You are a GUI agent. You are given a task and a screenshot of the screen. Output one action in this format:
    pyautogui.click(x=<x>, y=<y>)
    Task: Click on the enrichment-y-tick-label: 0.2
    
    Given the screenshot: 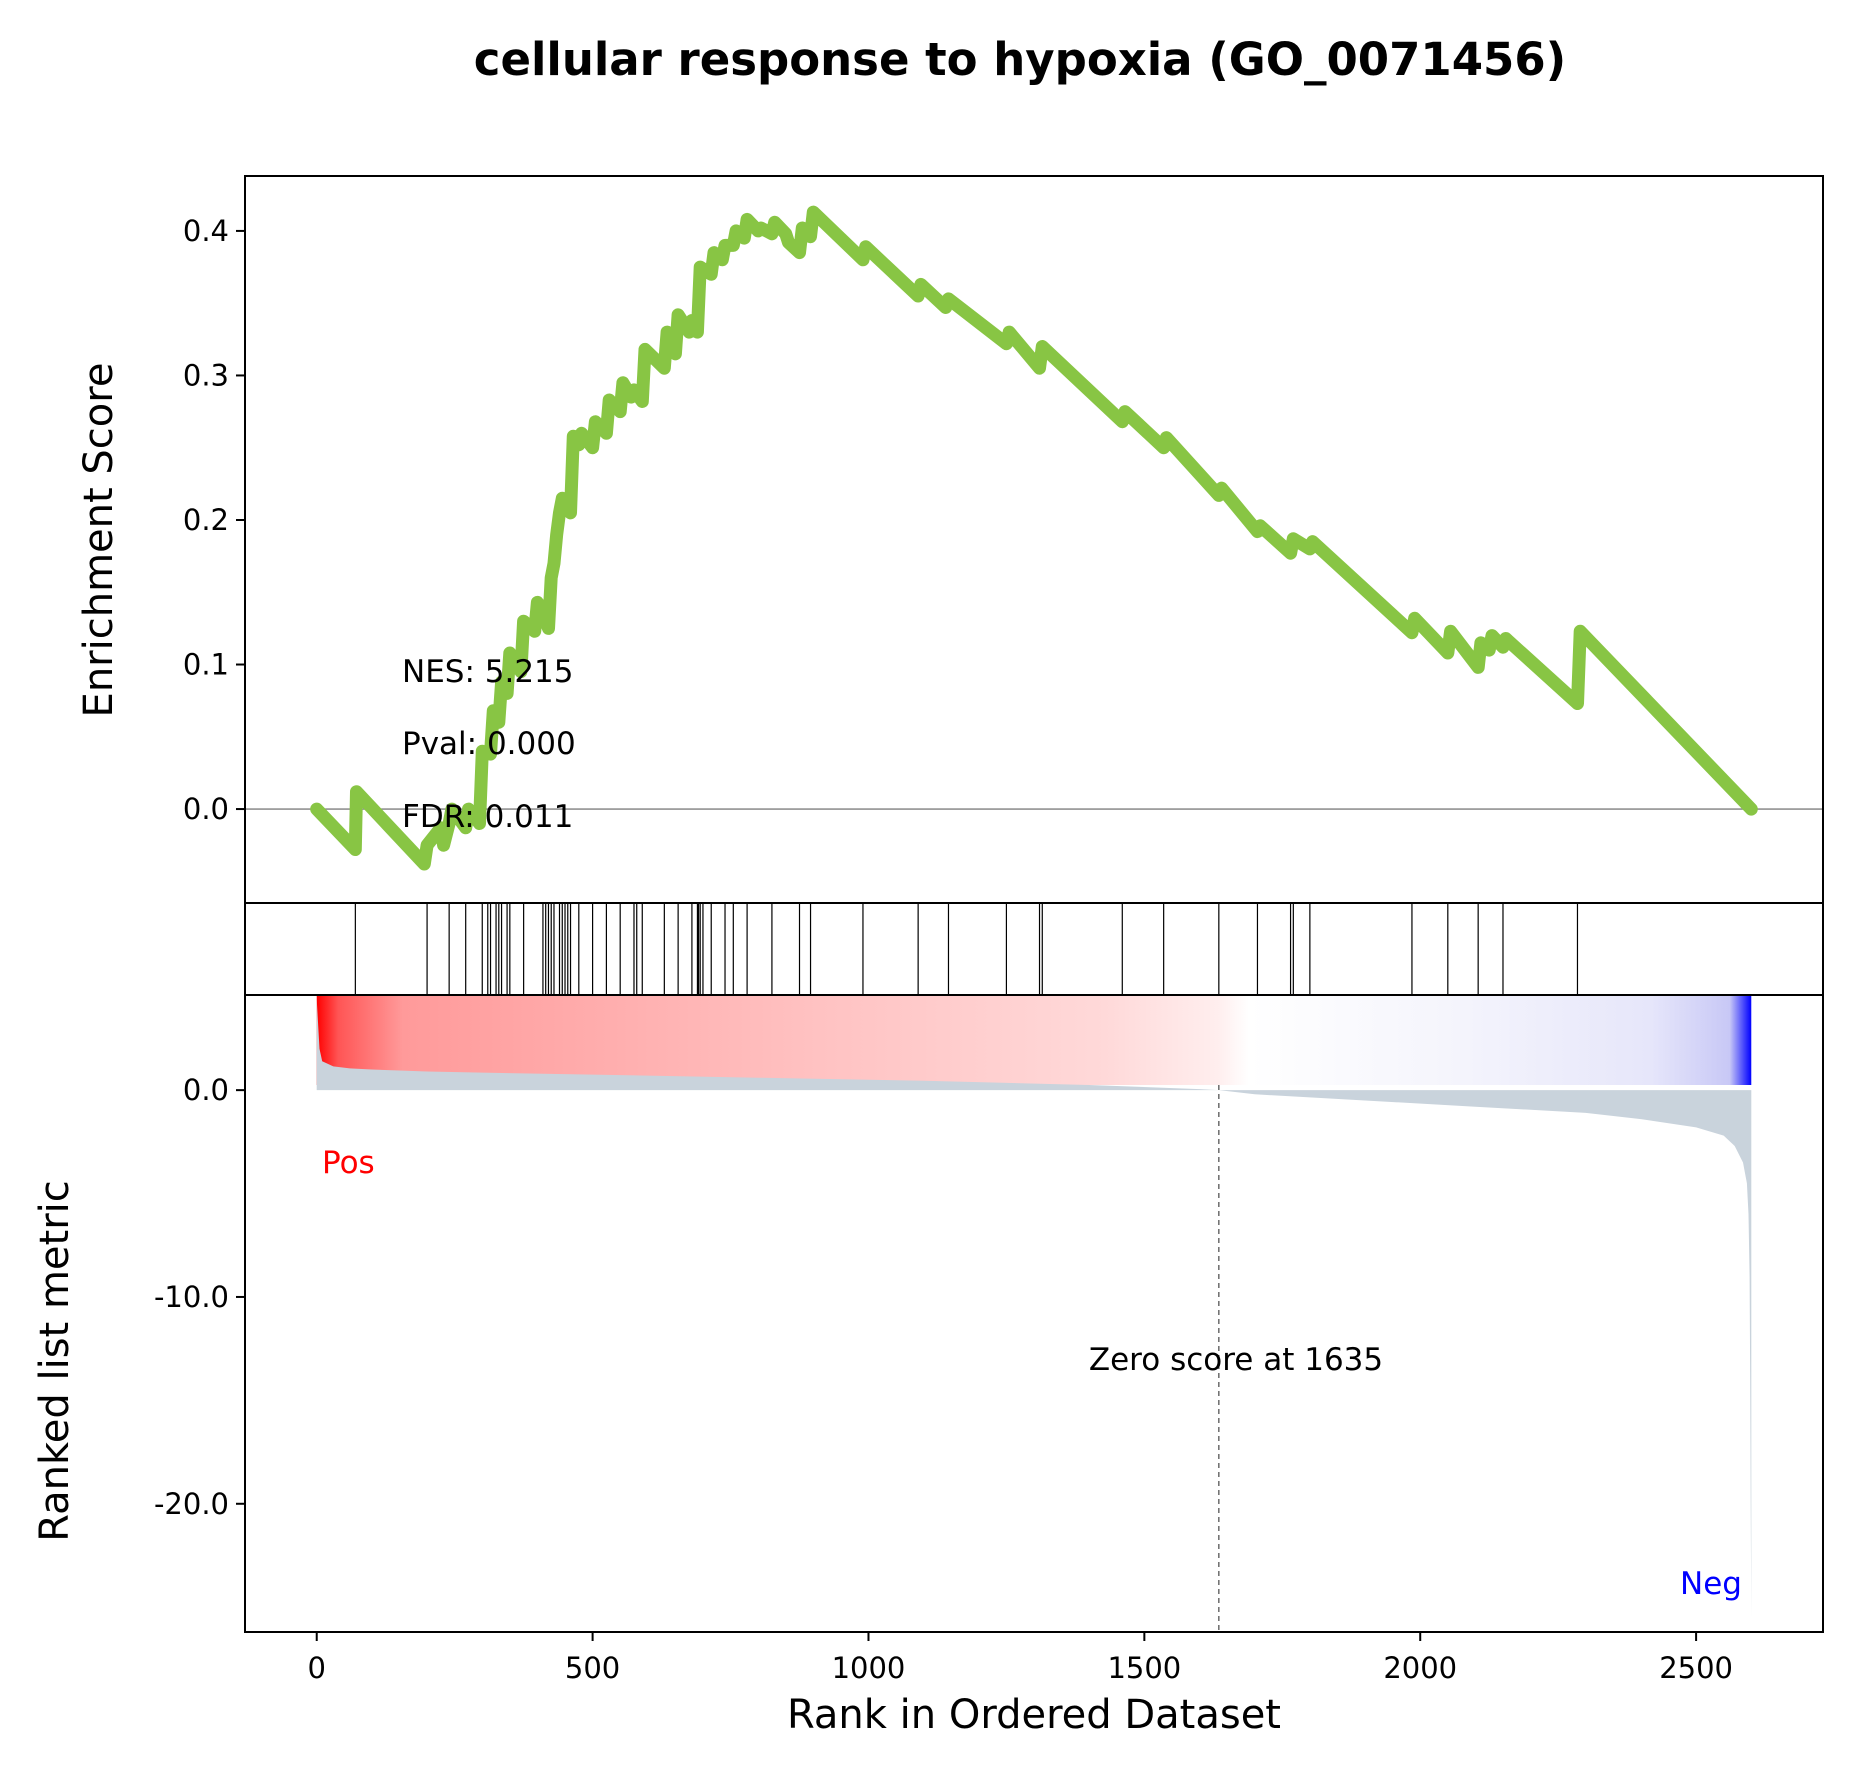 What is the action you would take?
    pyautogui.click(x=206, y=520)
    